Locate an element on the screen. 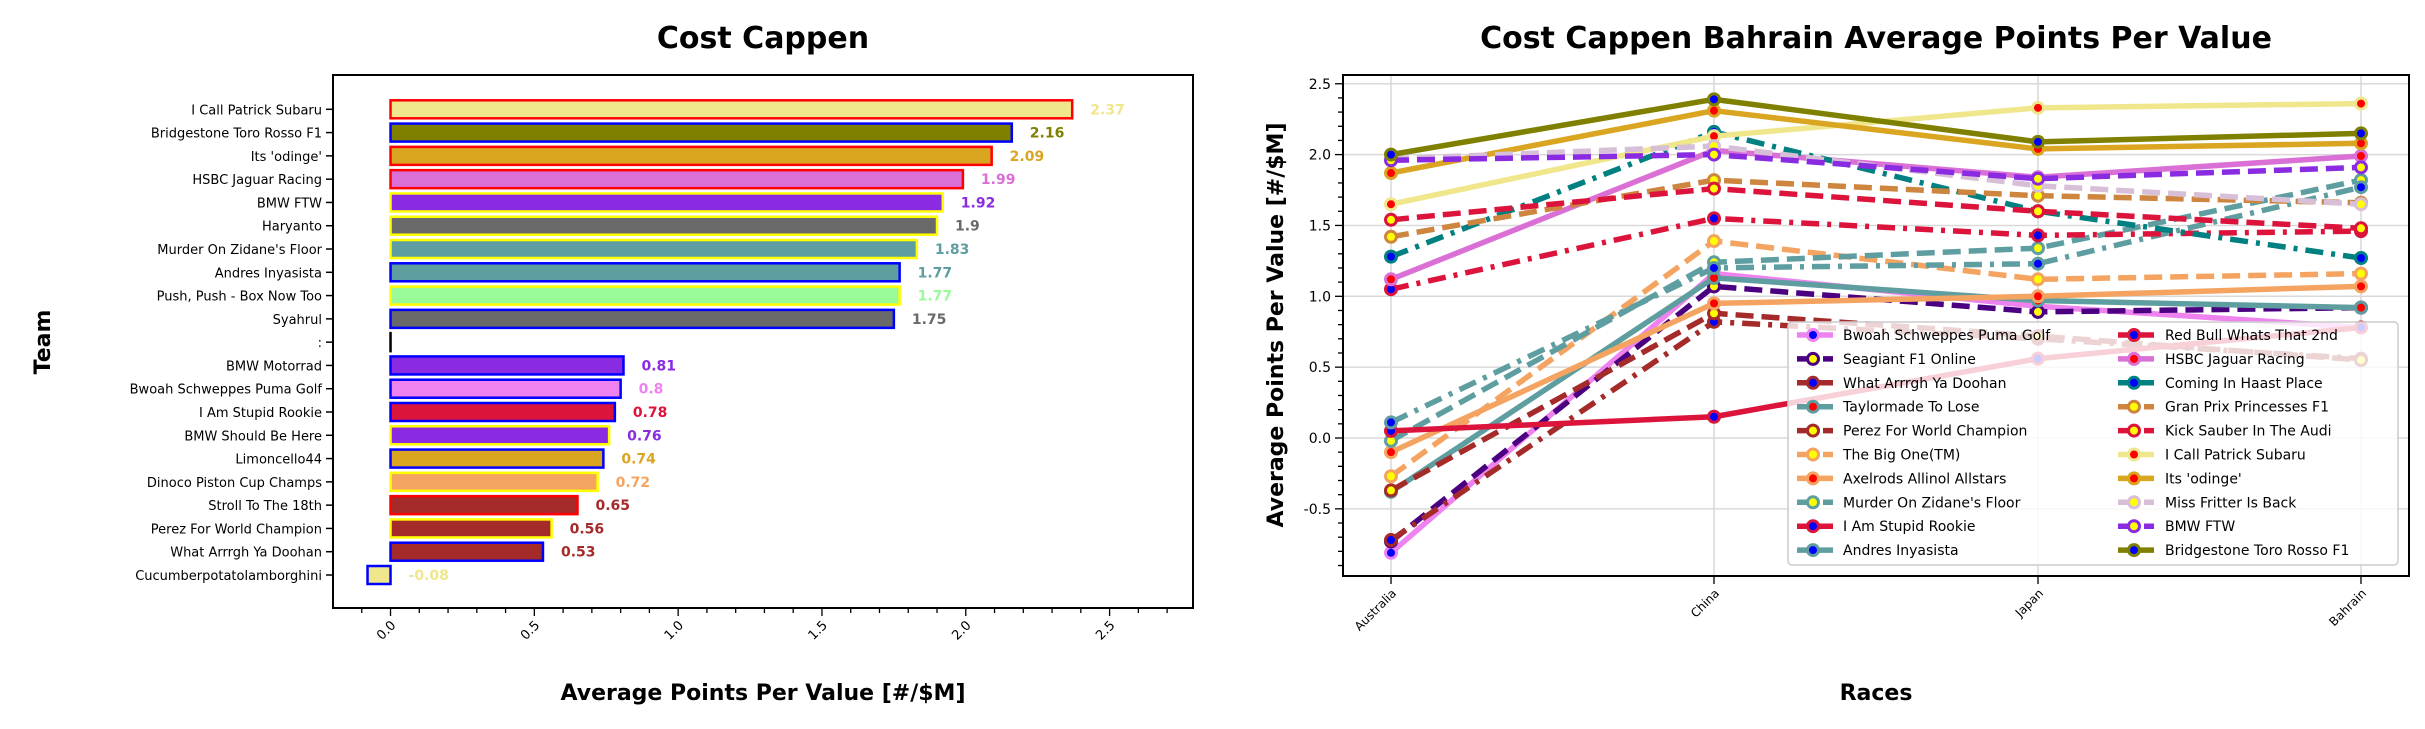 This screenshot has width=2425, height=729. value-label: 1.9 is located at coordinates (967, 227).